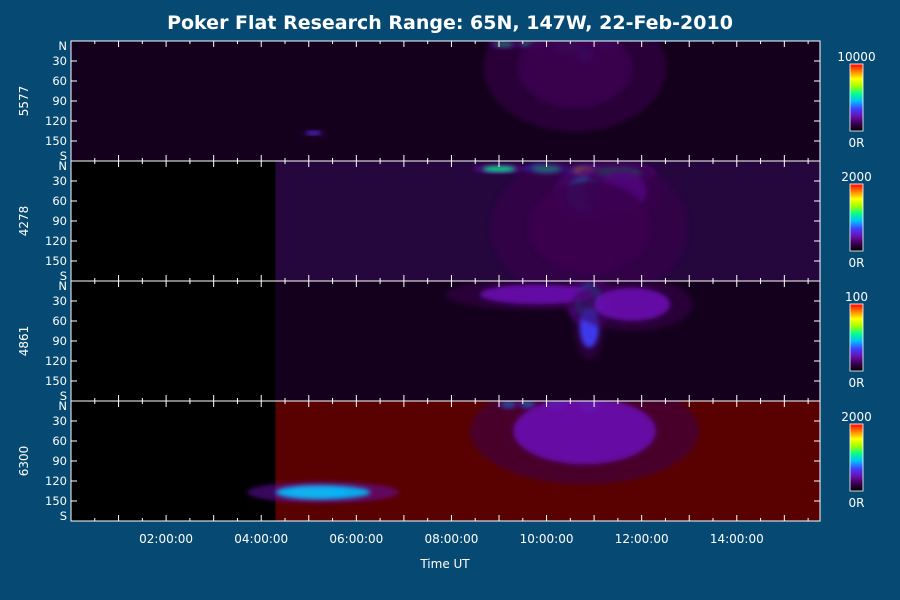 The image size is (900, 600). I want to click on x-tick-label: 08:00:00, so click(451, 539).